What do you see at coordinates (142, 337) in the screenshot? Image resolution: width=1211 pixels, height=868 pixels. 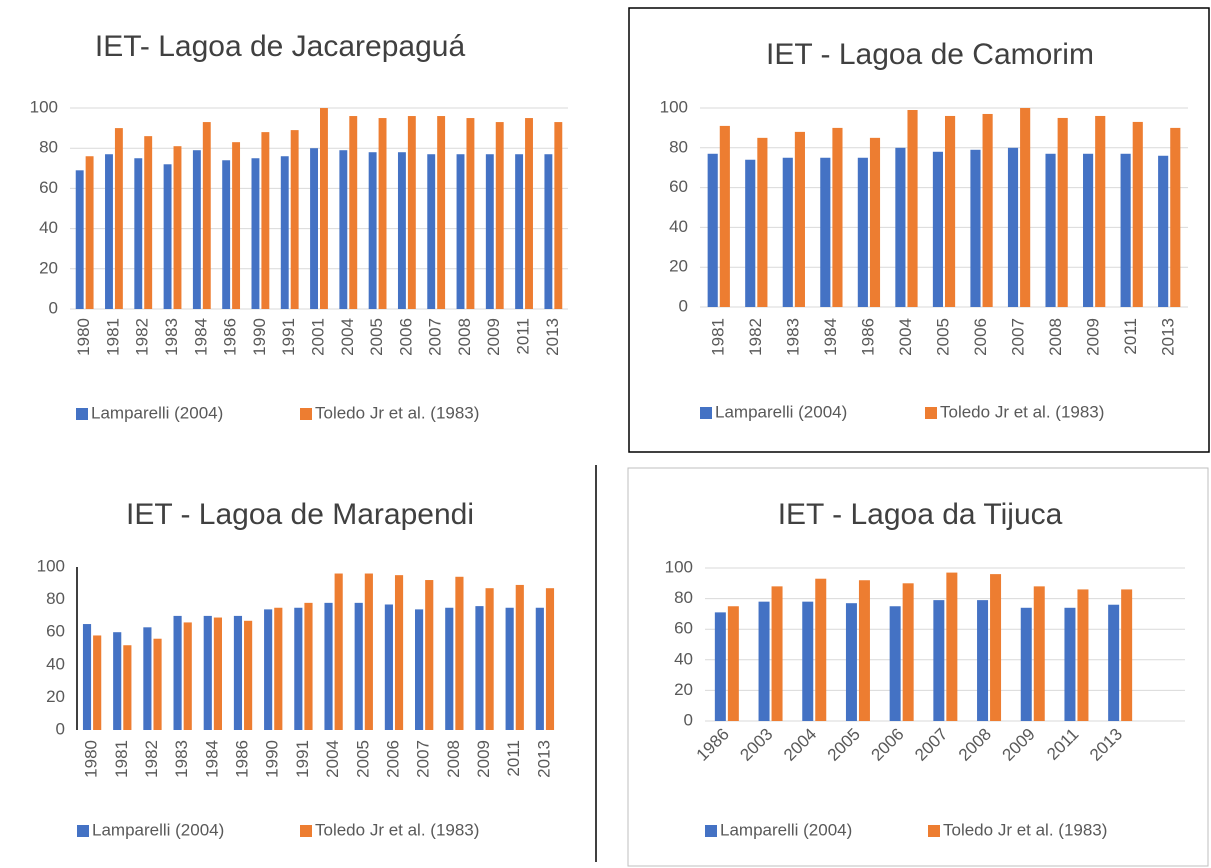 I see `x-tick-label: 1982` at bounding box center [142, 337].